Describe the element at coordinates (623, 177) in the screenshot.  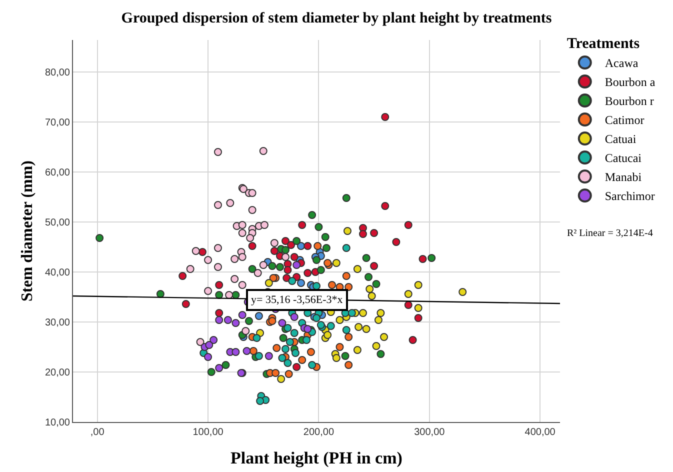
I see `legend-label: Manabi` at that location.